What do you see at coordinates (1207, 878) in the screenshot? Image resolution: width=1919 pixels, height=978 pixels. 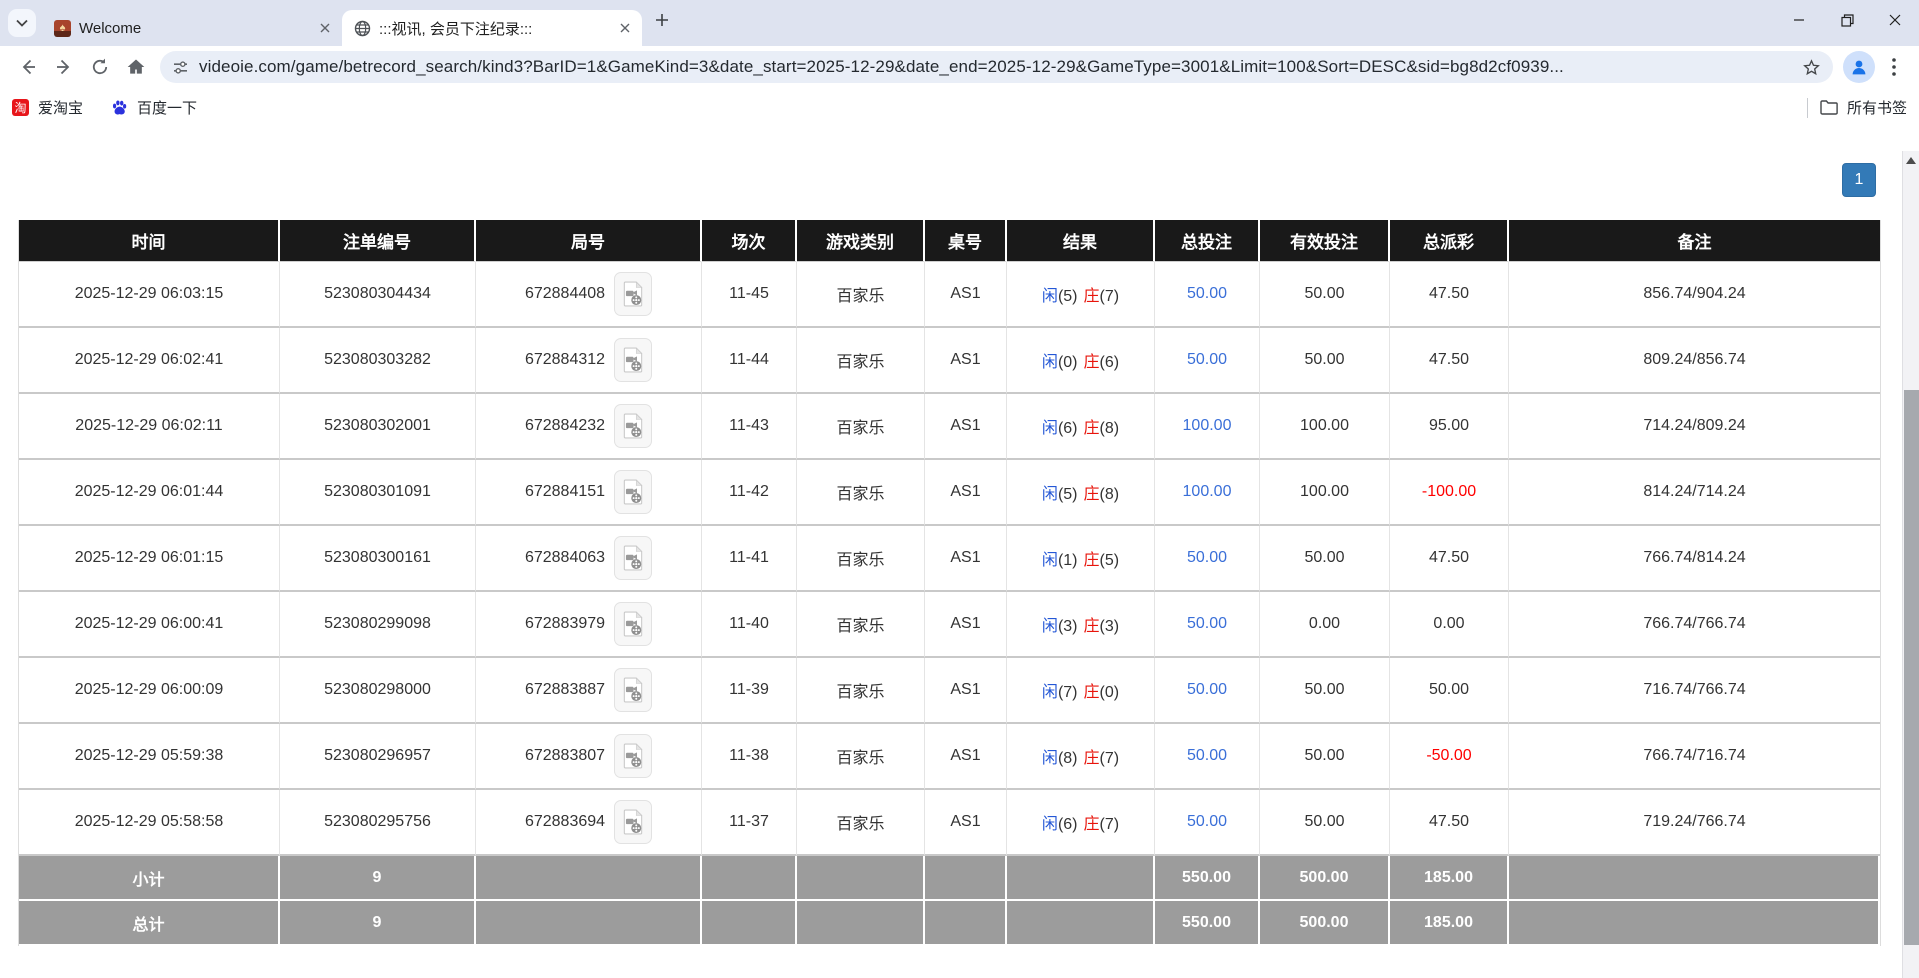 I see `summary-total-bet-cell: 550.00` at bounding box center [1207, 878].